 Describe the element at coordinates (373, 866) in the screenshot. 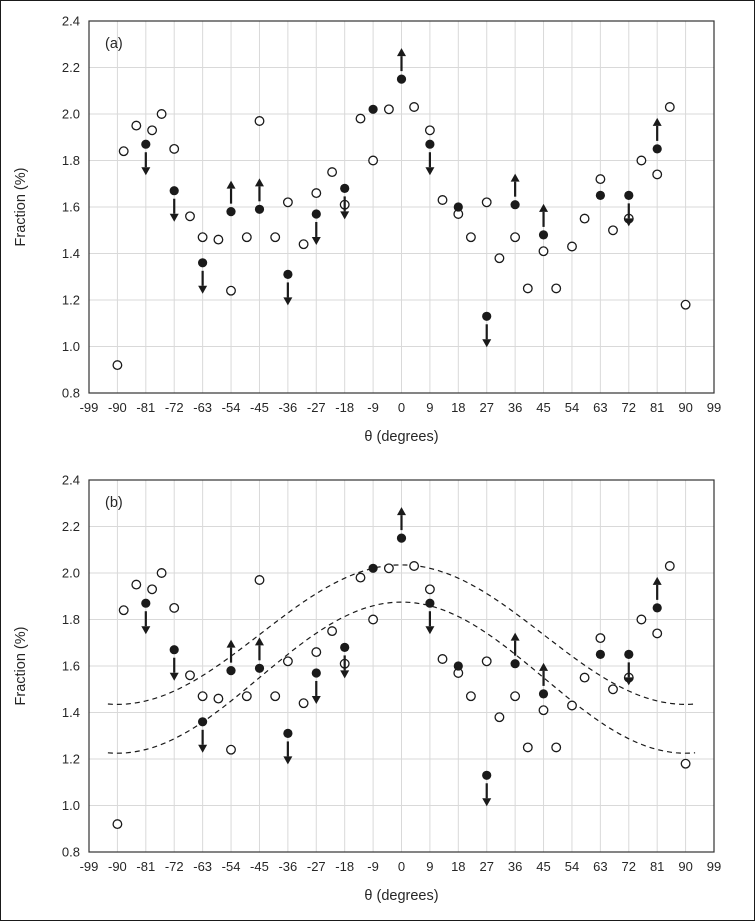

I see `svg-text: -9` at that location.